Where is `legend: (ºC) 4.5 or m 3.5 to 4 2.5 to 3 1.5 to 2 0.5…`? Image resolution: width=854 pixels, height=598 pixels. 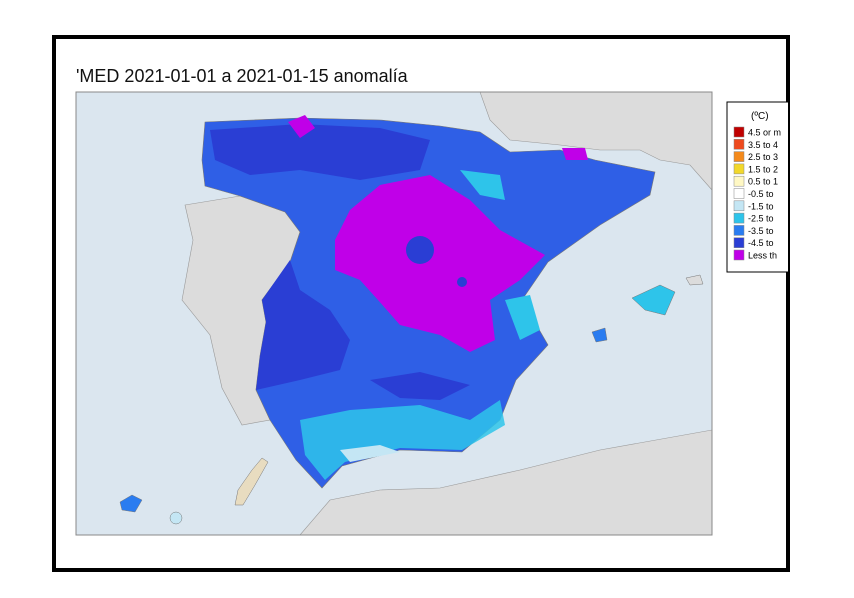
legend: (ºC) 4.5 or m 3.5 to 4 2.5 to 3 1.5 to 2 0.5… is located at coordinates (757, 187).